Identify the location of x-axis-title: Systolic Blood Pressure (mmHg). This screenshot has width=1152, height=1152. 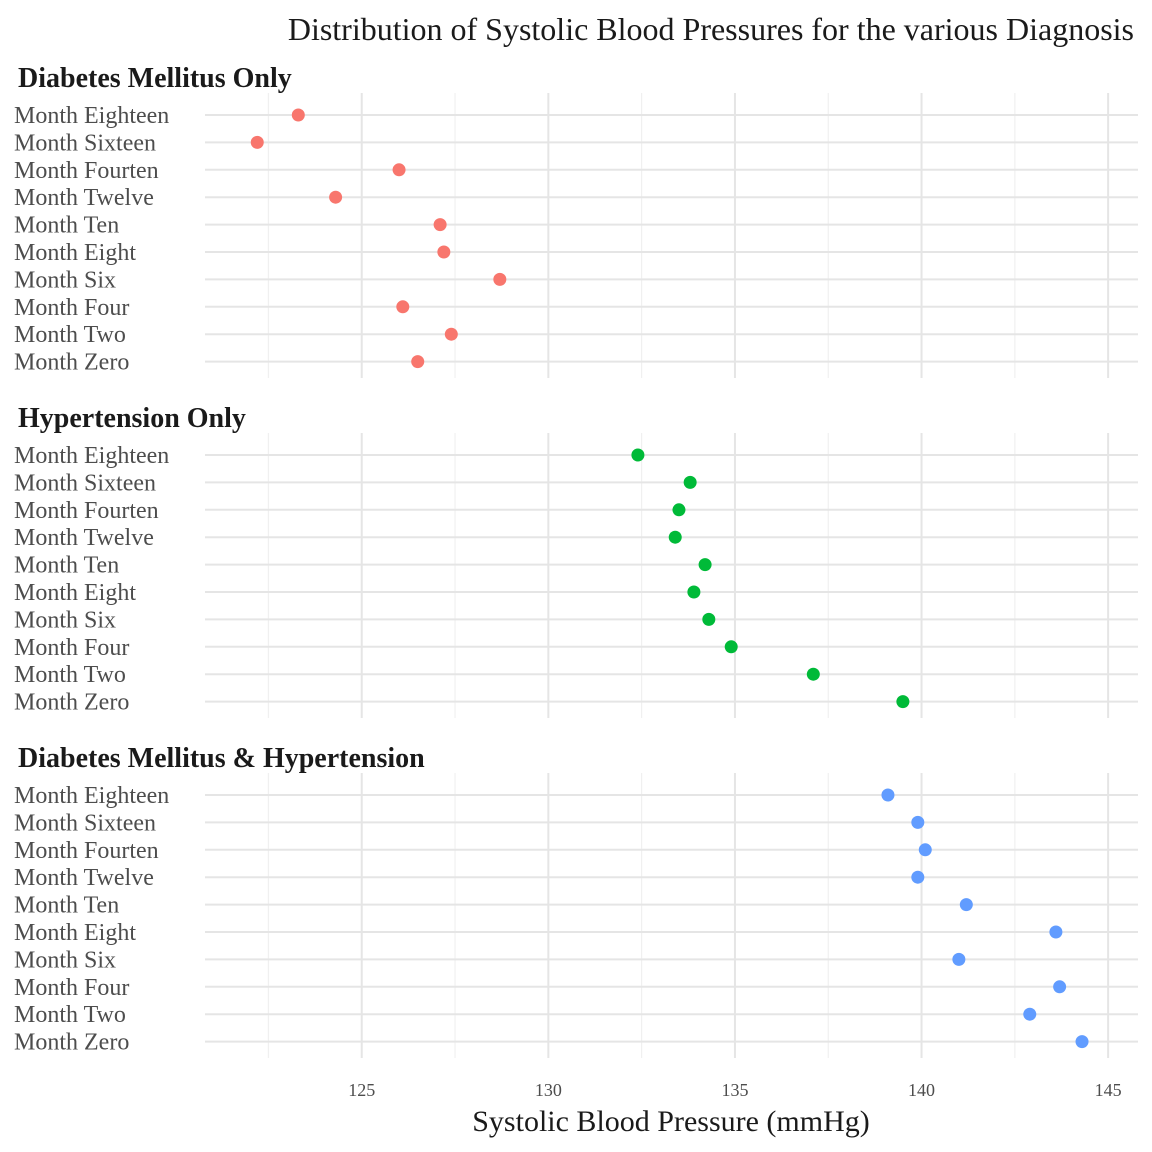
(671, 1121).